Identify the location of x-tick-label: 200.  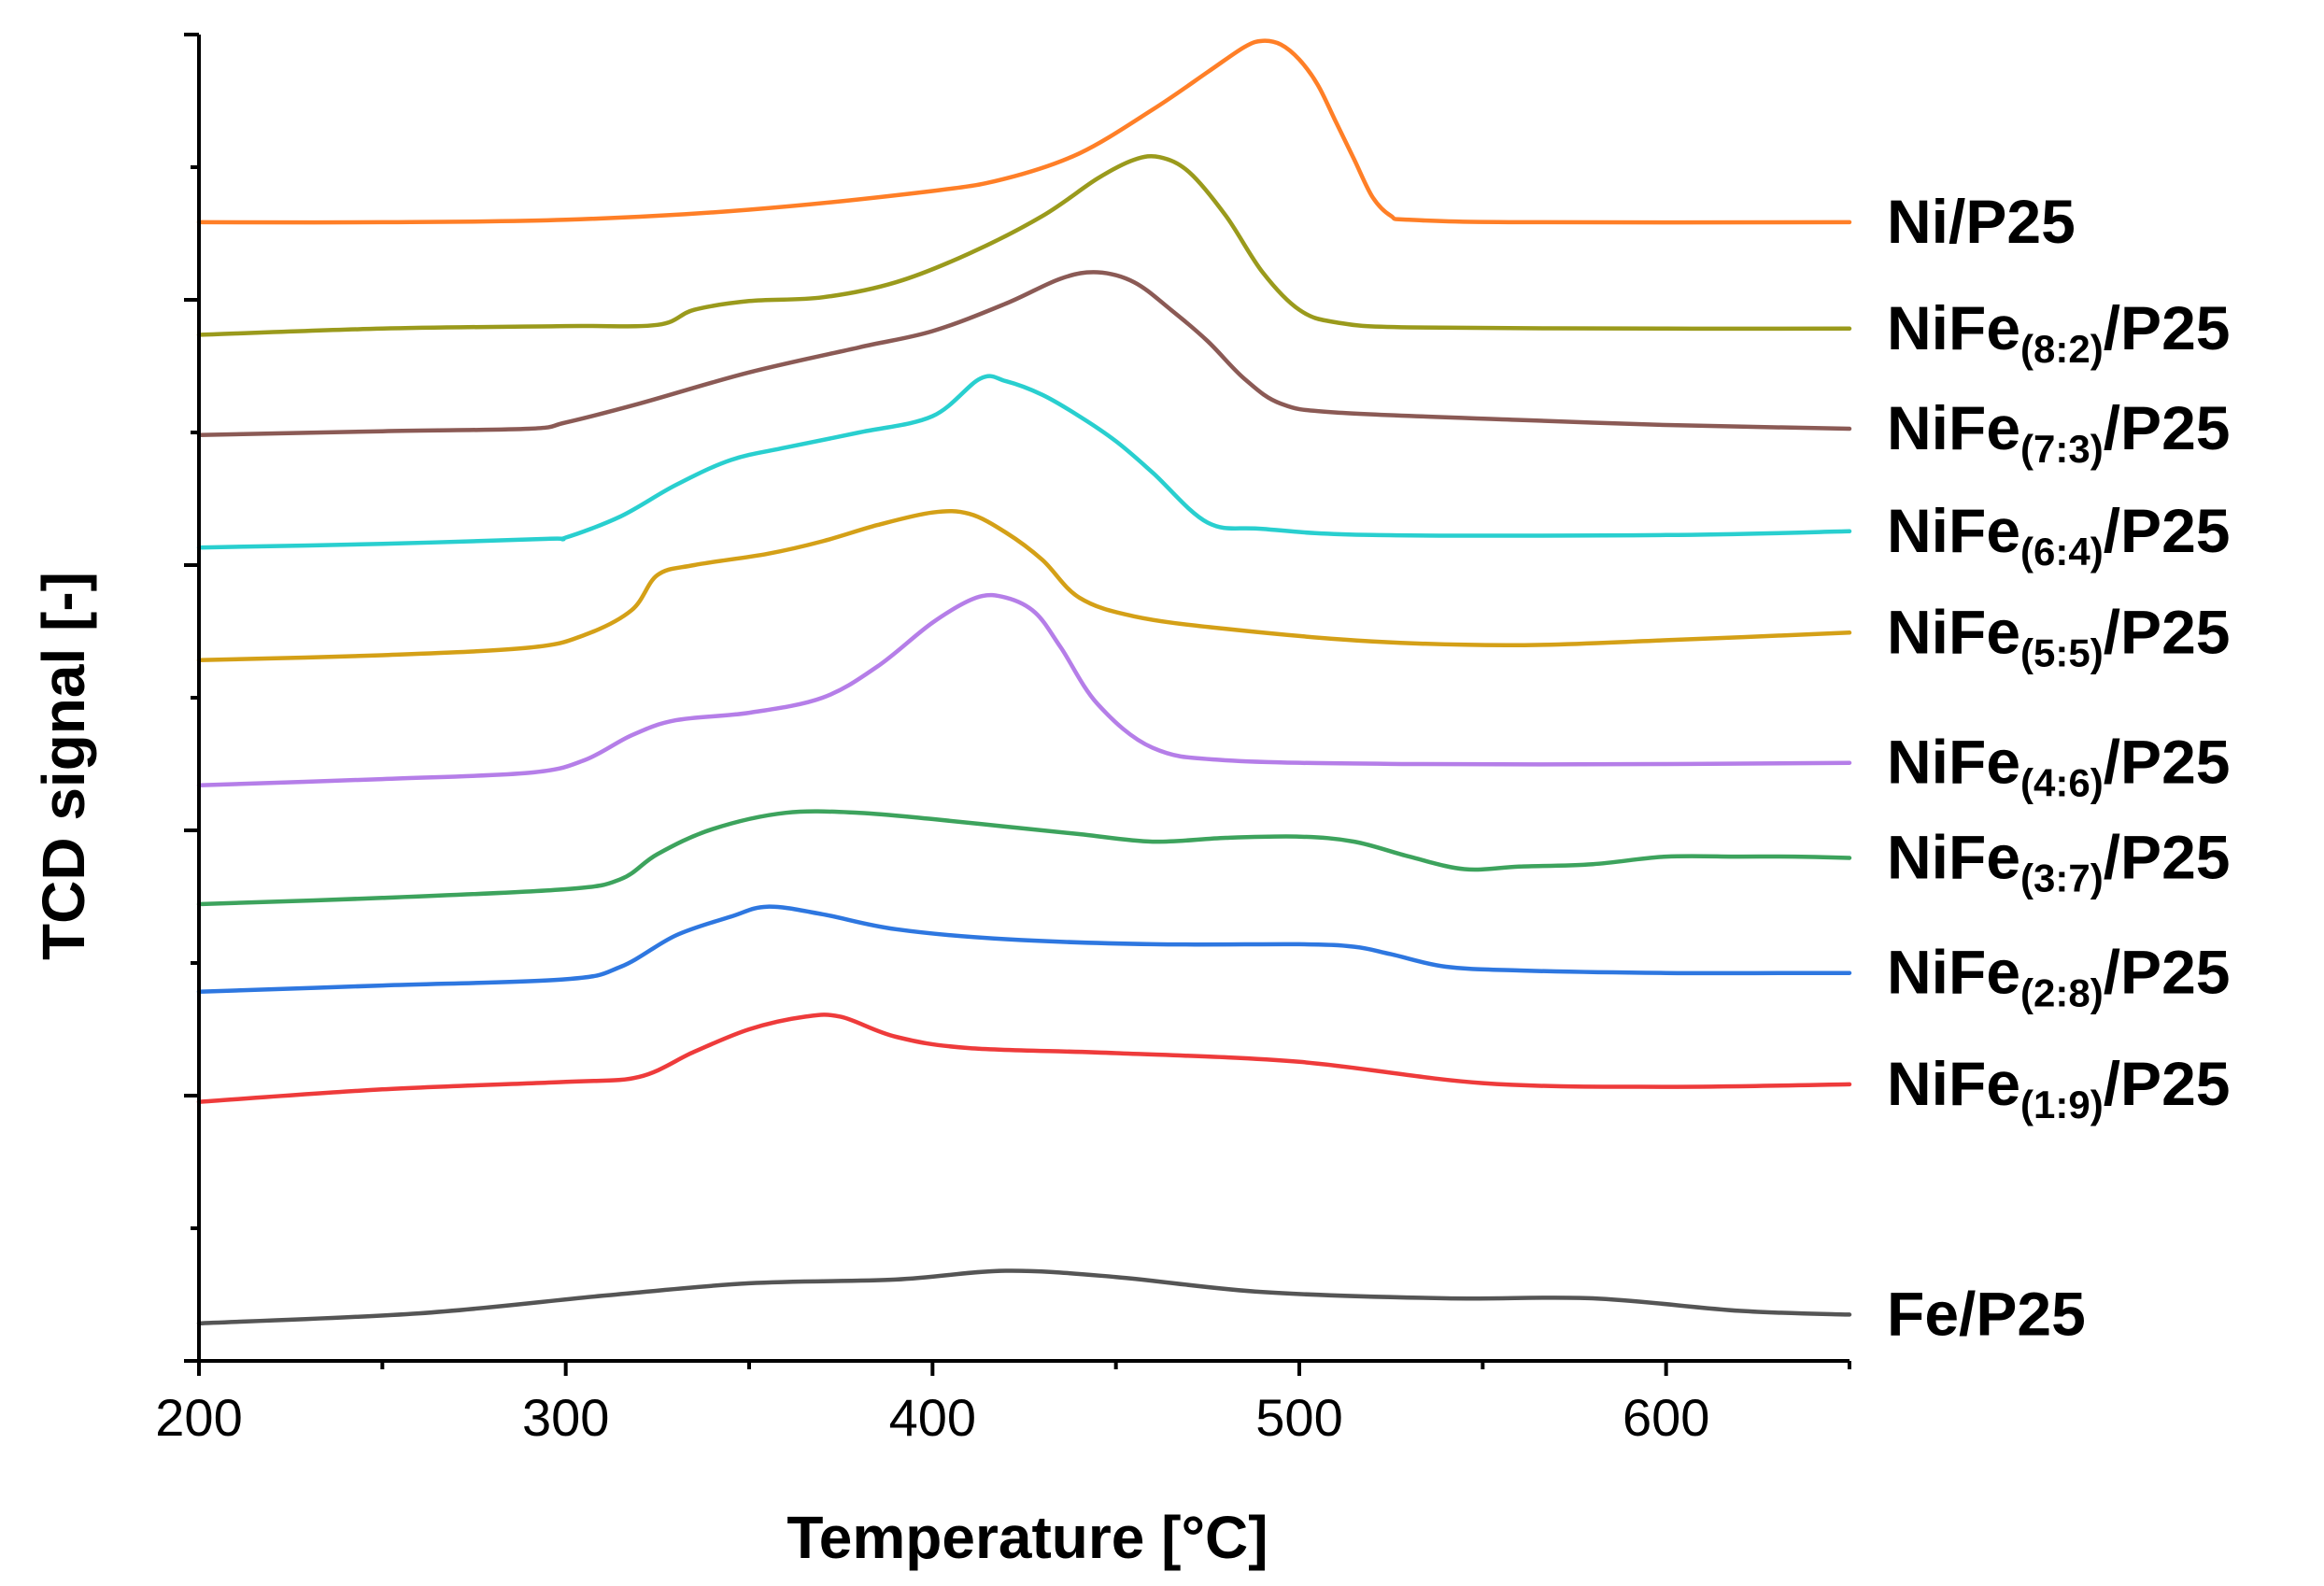
(198, 1417).